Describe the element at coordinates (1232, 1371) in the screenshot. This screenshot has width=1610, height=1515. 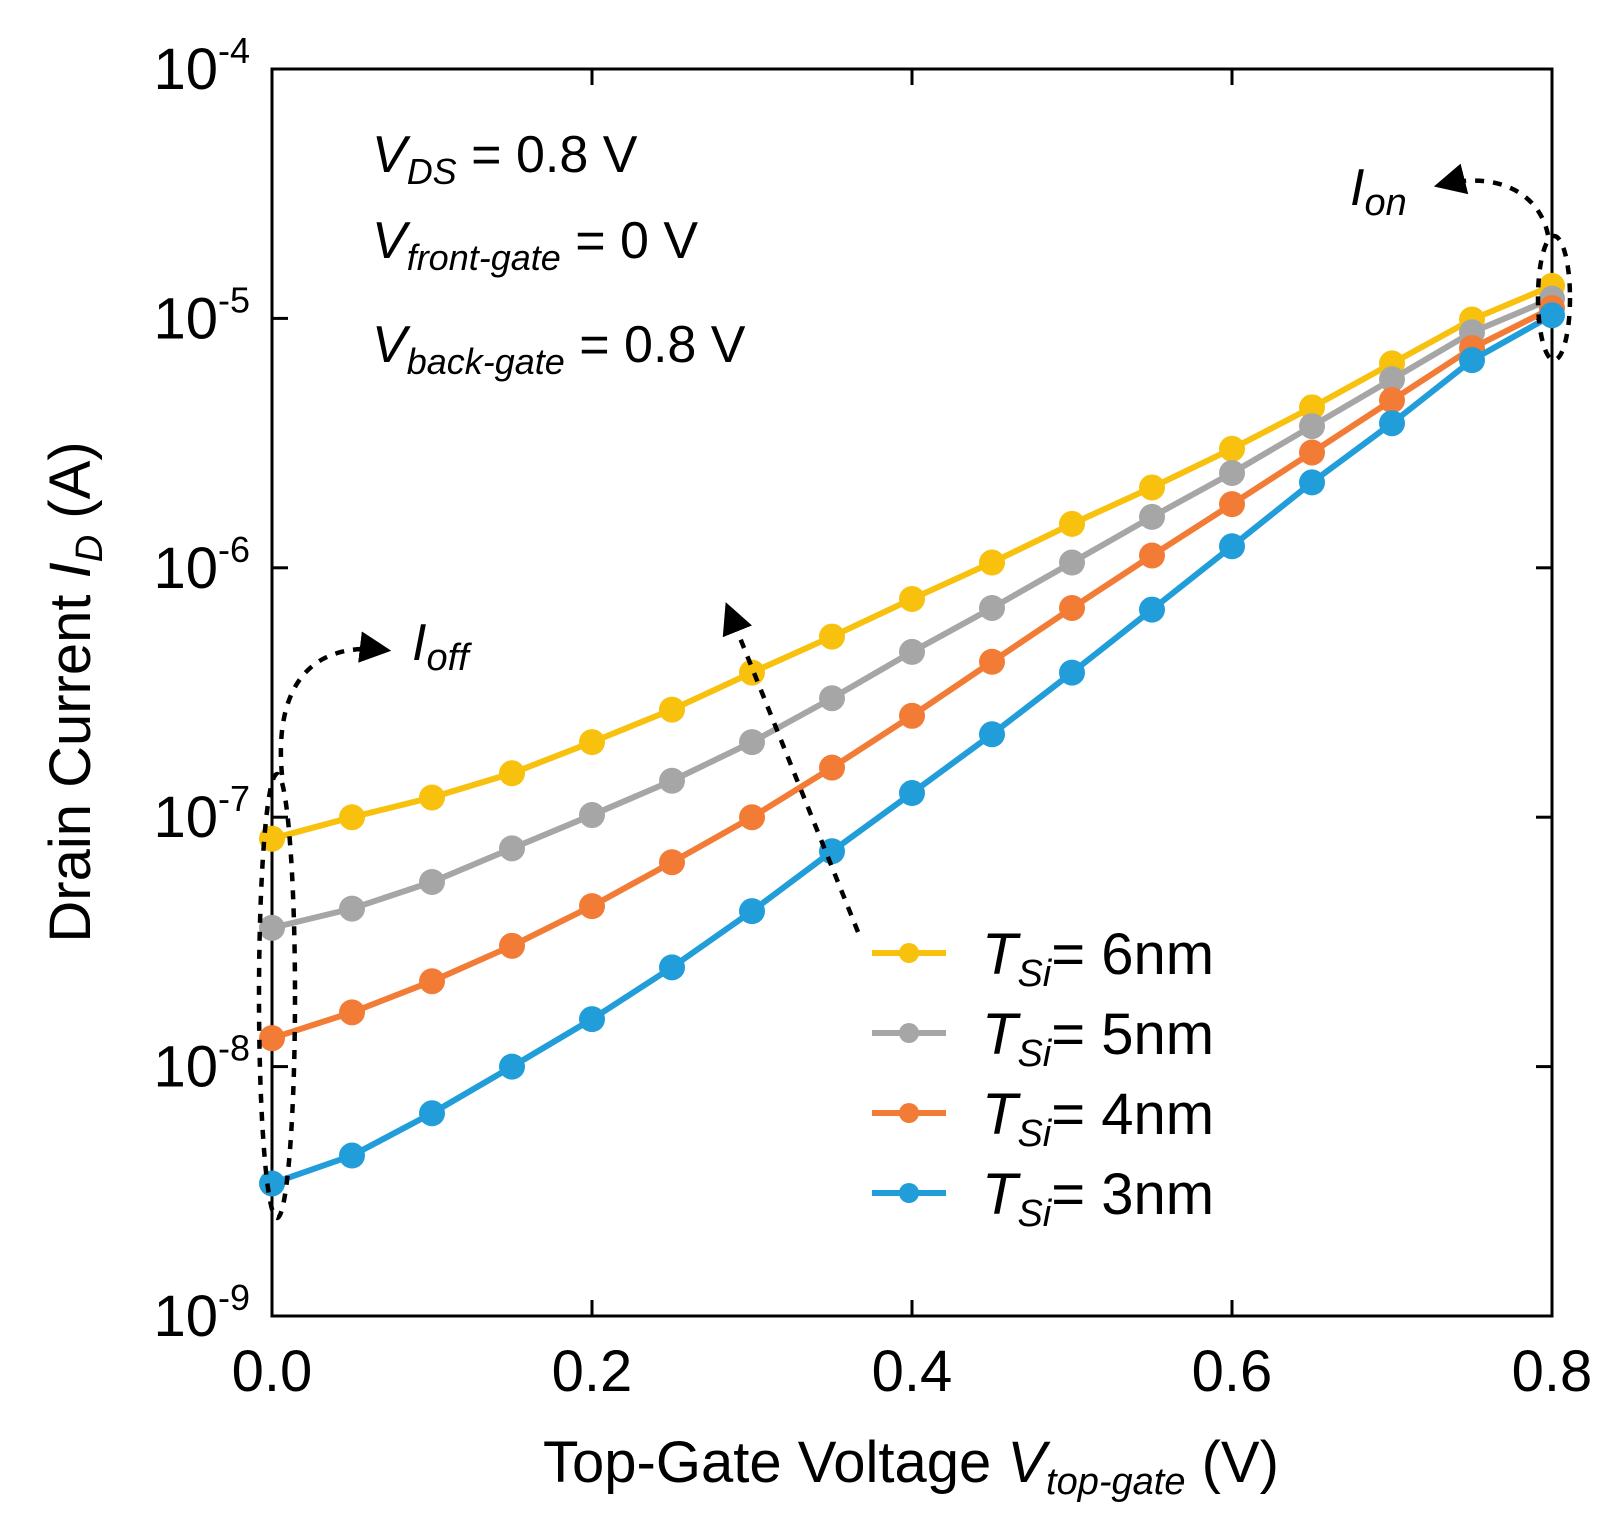
I see `x-tick-label: 0.6` at that location.